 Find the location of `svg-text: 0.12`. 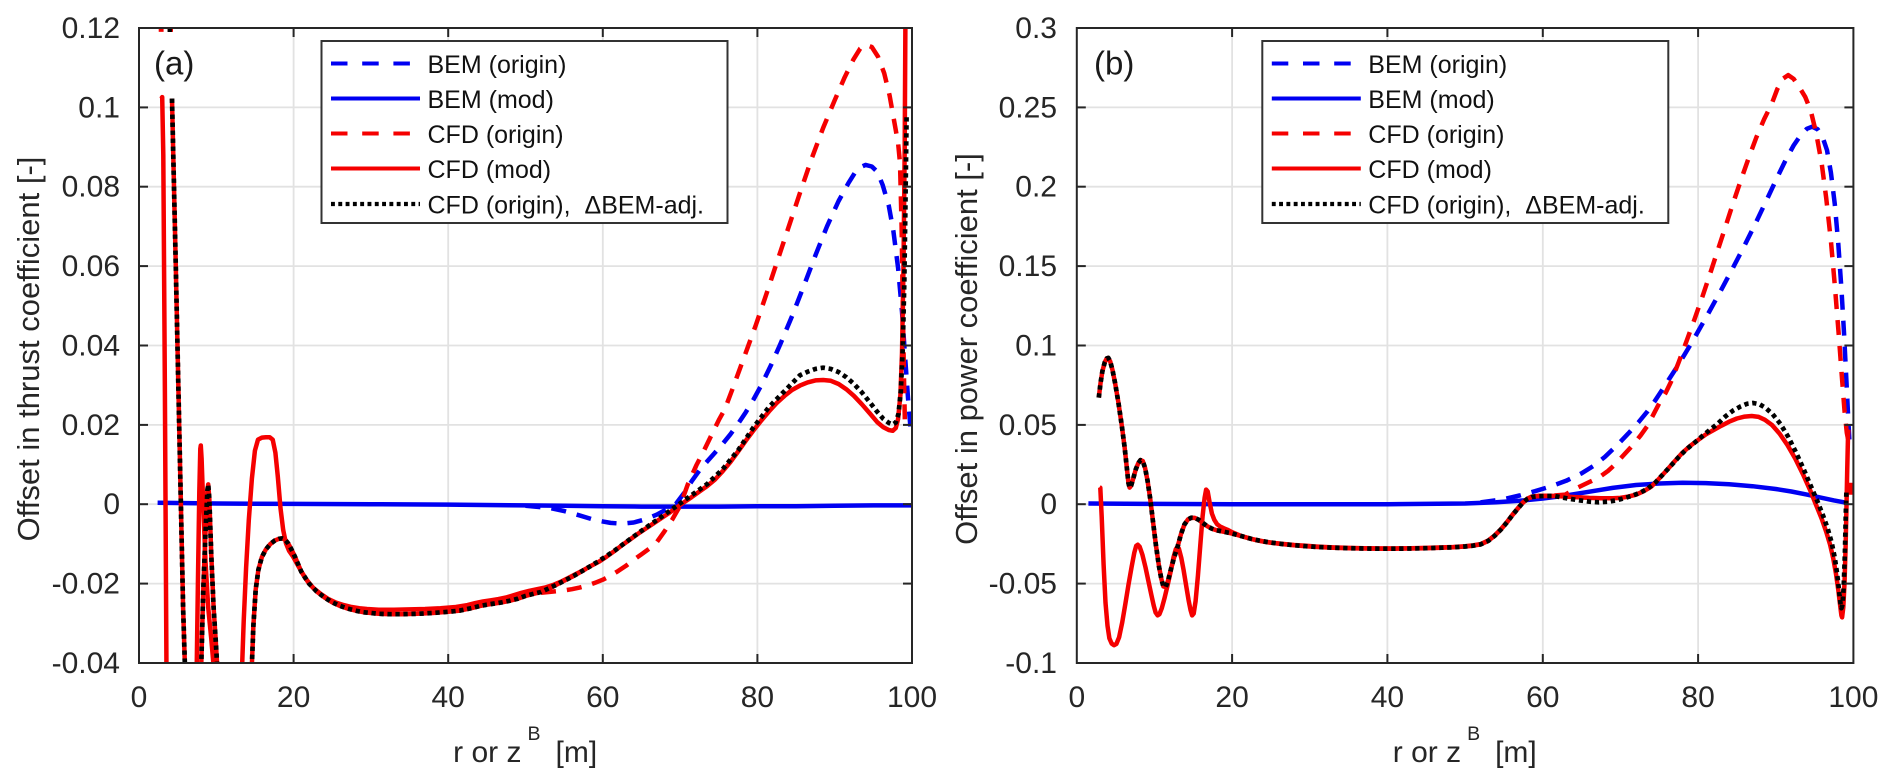

svg-text: 0.12 is located at coordinates (91, 28).